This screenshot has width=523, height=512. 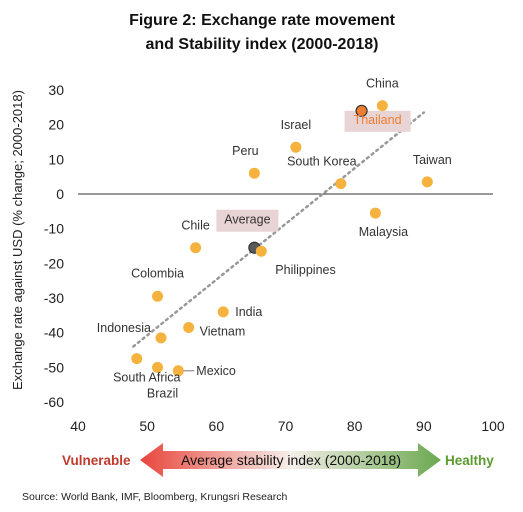 I want to click on indonesia-point, so click(x=161, y=338).